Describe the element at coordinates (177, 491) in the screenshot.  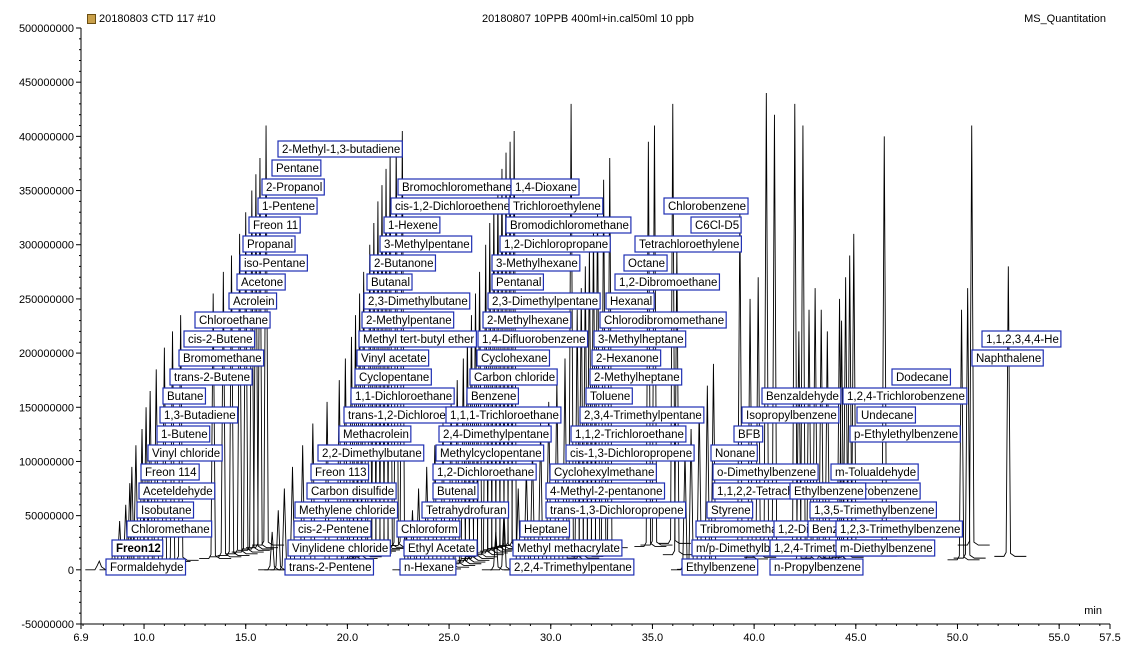
I see `peak-label: Aceteldehyde` at that location.